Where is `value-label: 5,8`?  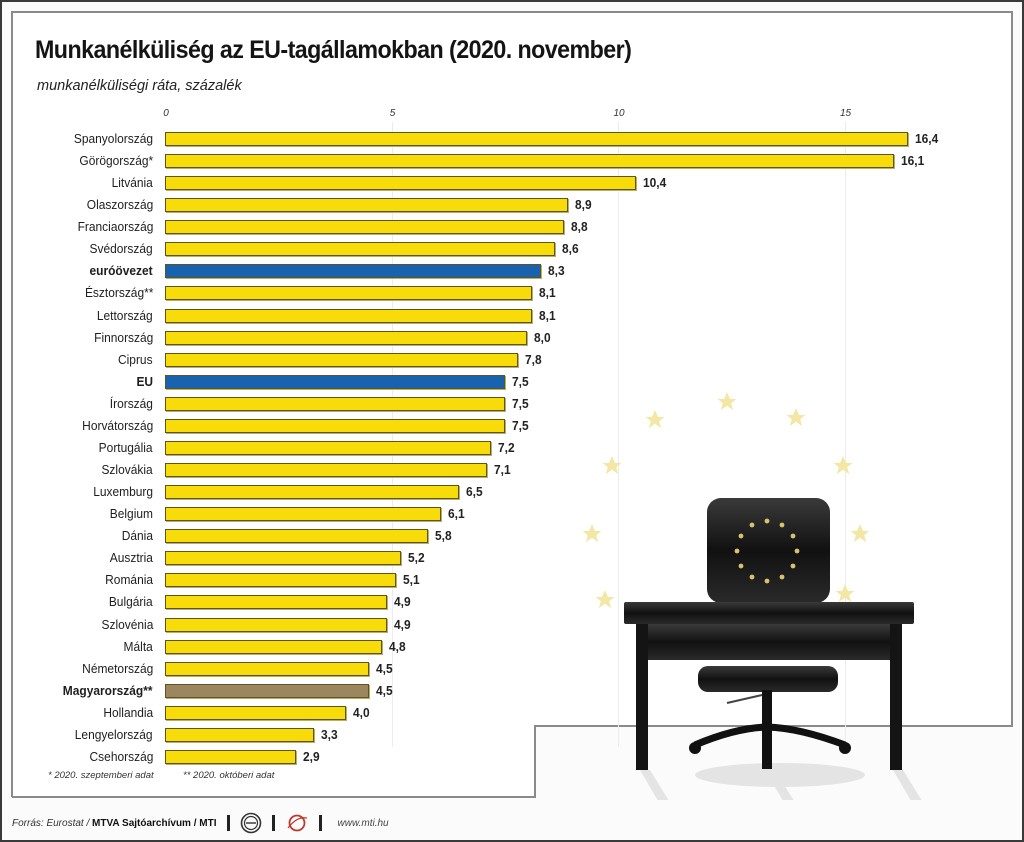 value-label: 5,8 is located at coordinates (443, 536).